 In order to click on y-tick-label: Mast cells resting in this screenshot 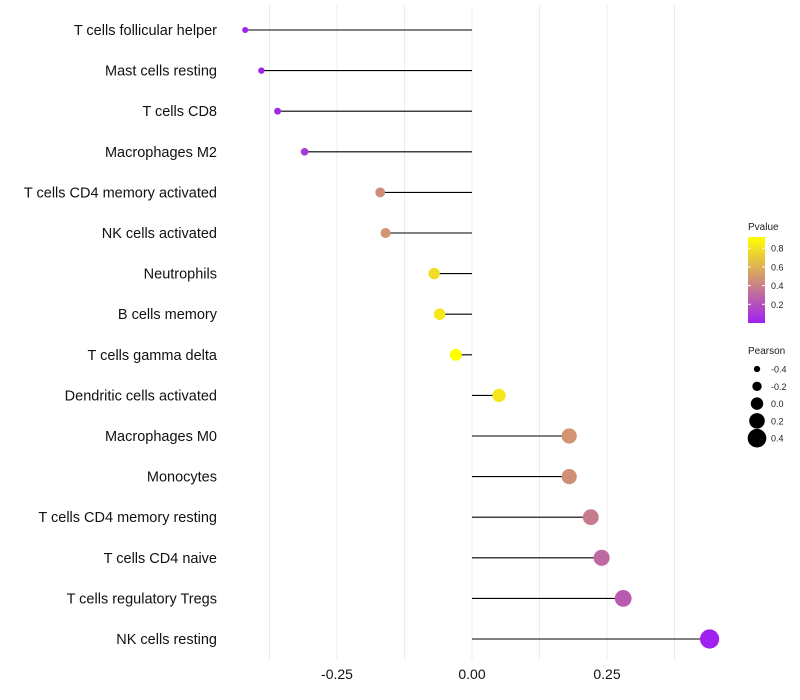, I will do `click(161, 72)`.